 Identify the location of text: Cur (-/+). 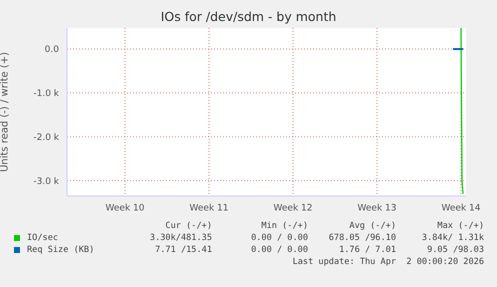
(188, 226).